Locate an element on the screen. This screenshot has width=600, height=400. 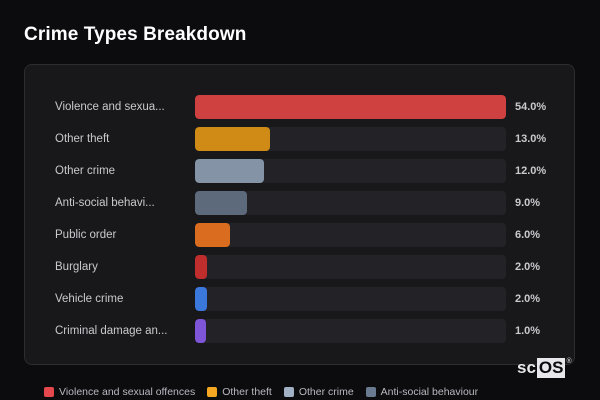
legend-item: Other theft is located at coordinates (239, 392).